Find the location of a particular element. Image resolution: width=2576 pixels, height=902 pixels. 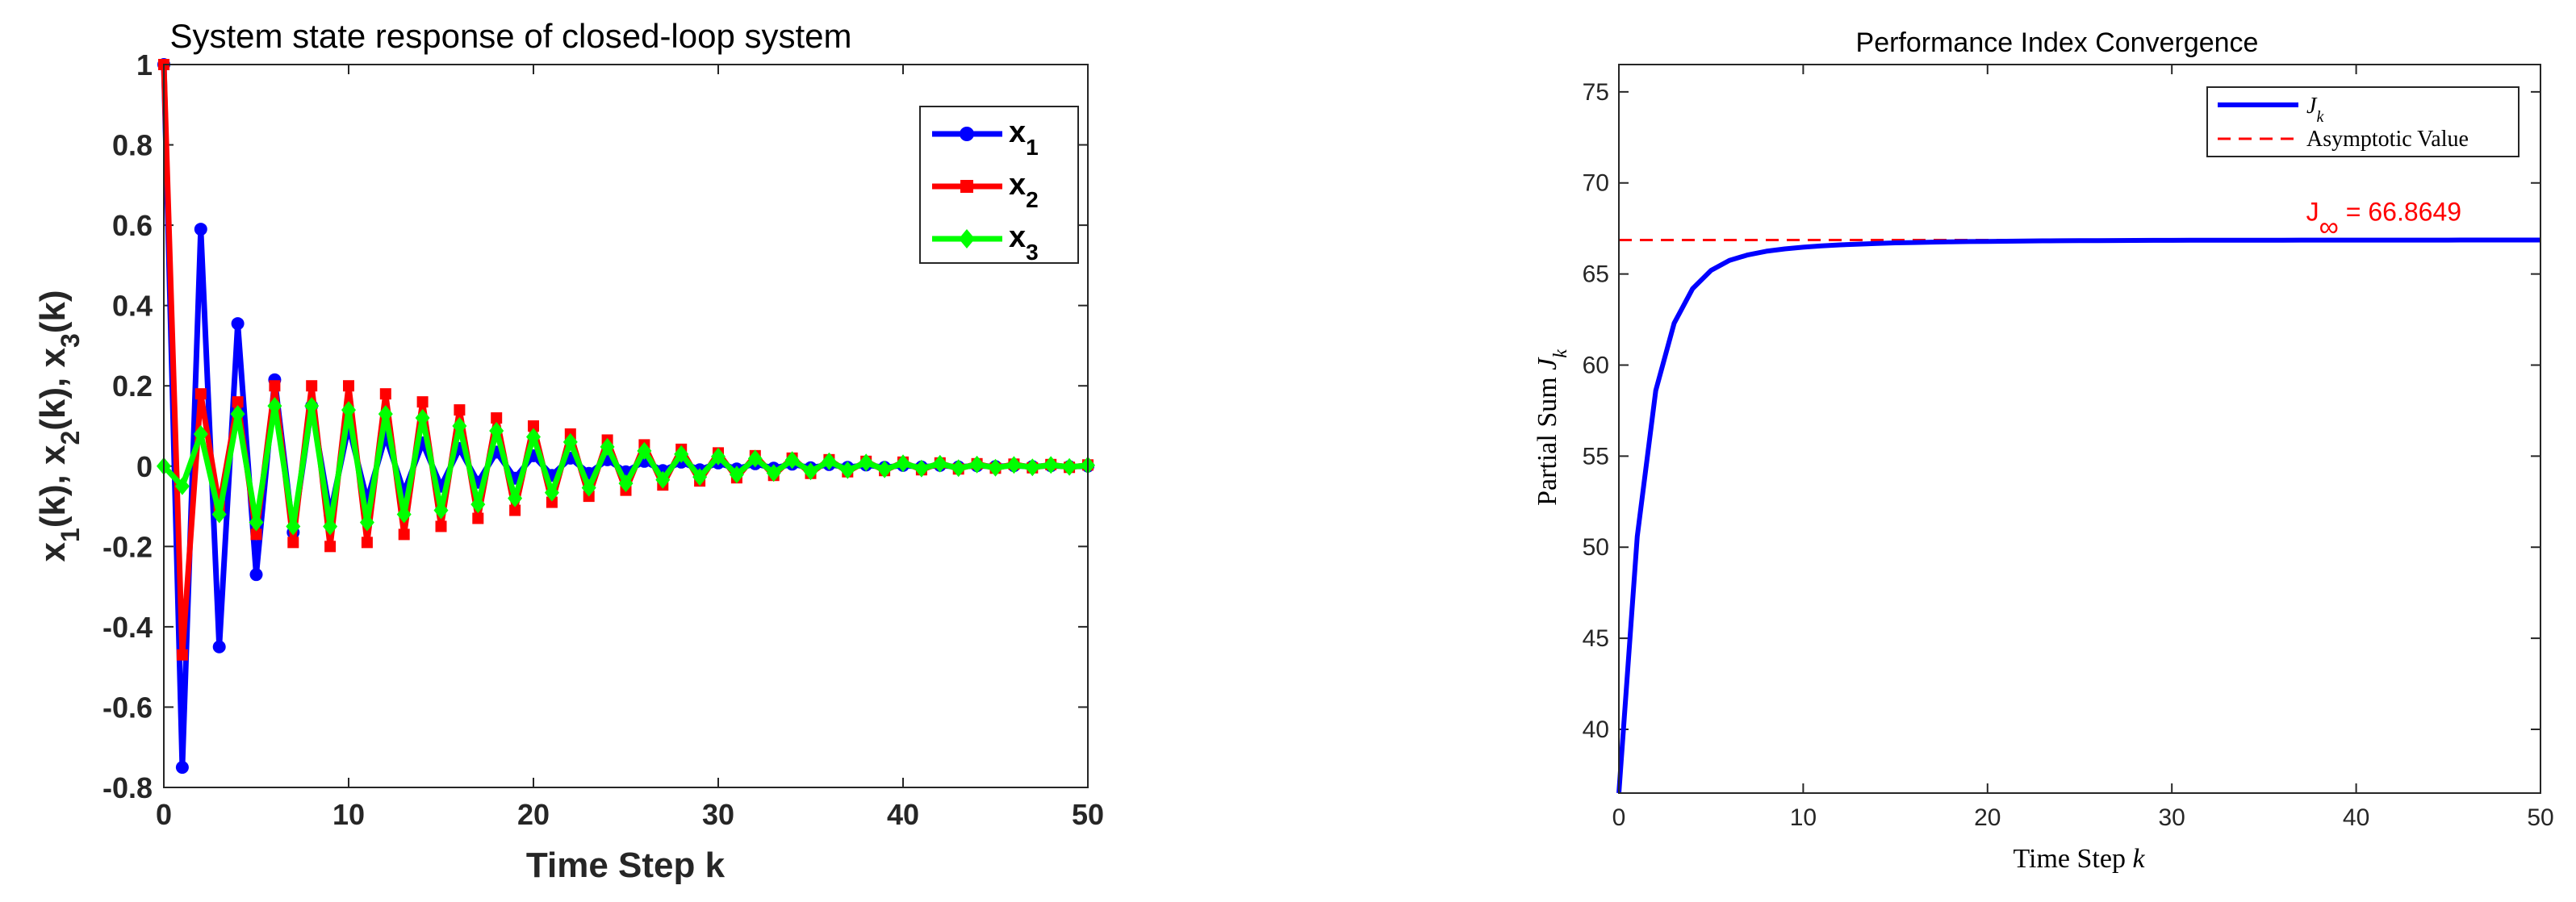

y-tick-label: 70 is located at coordinates (1596, 183).